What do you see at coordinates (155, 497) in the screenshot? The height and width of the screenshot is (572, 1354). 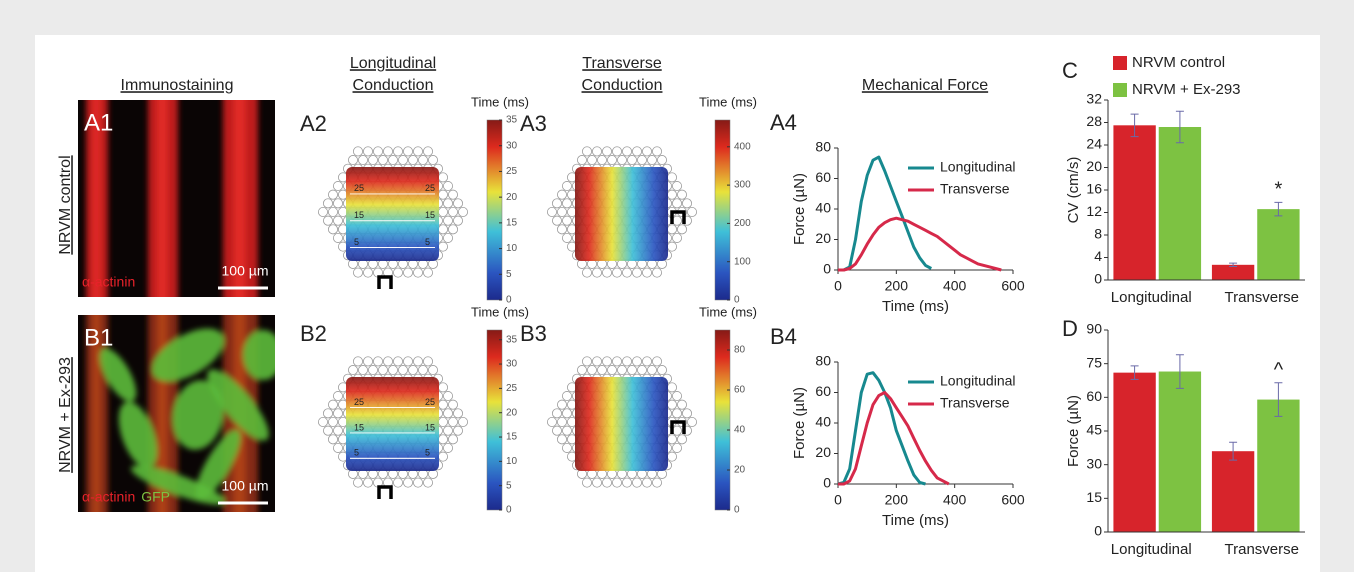 I see `stain-label: GFP` at bounding box center [155, 497].